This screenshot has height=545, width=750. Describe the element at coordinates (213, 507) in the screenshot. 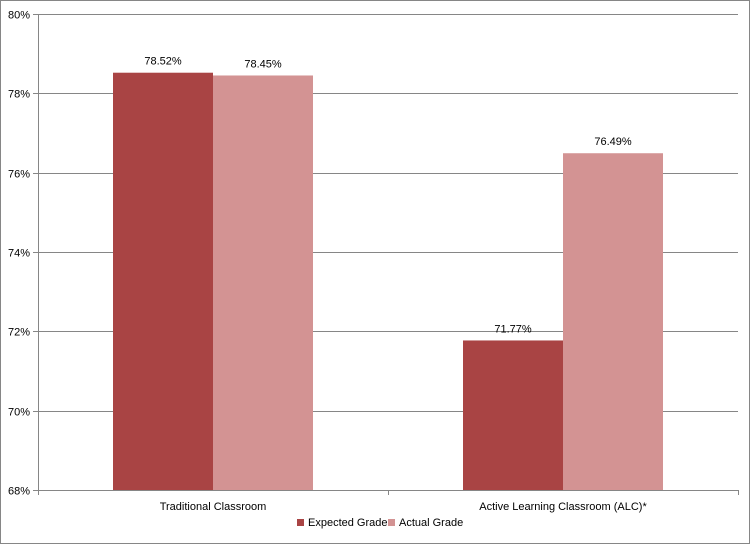

I see `x-category-label: Traditional Classroom` at that location.